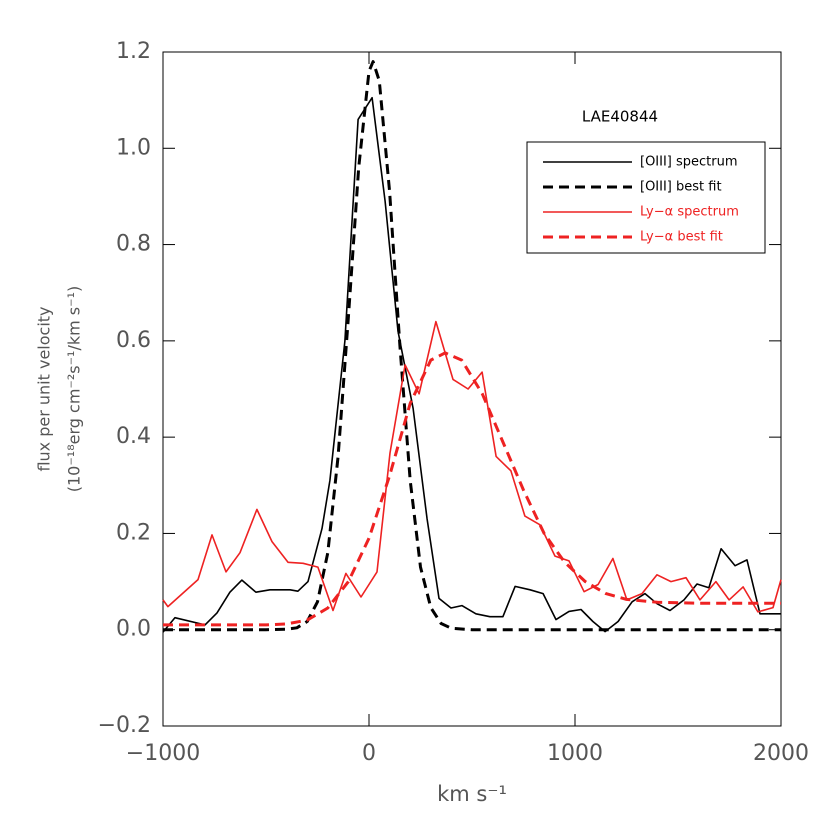  What do you see at coordinates (620, 117) in the screenshot?
I see `annotation: LAE40844` at bounding box center [620, 117].